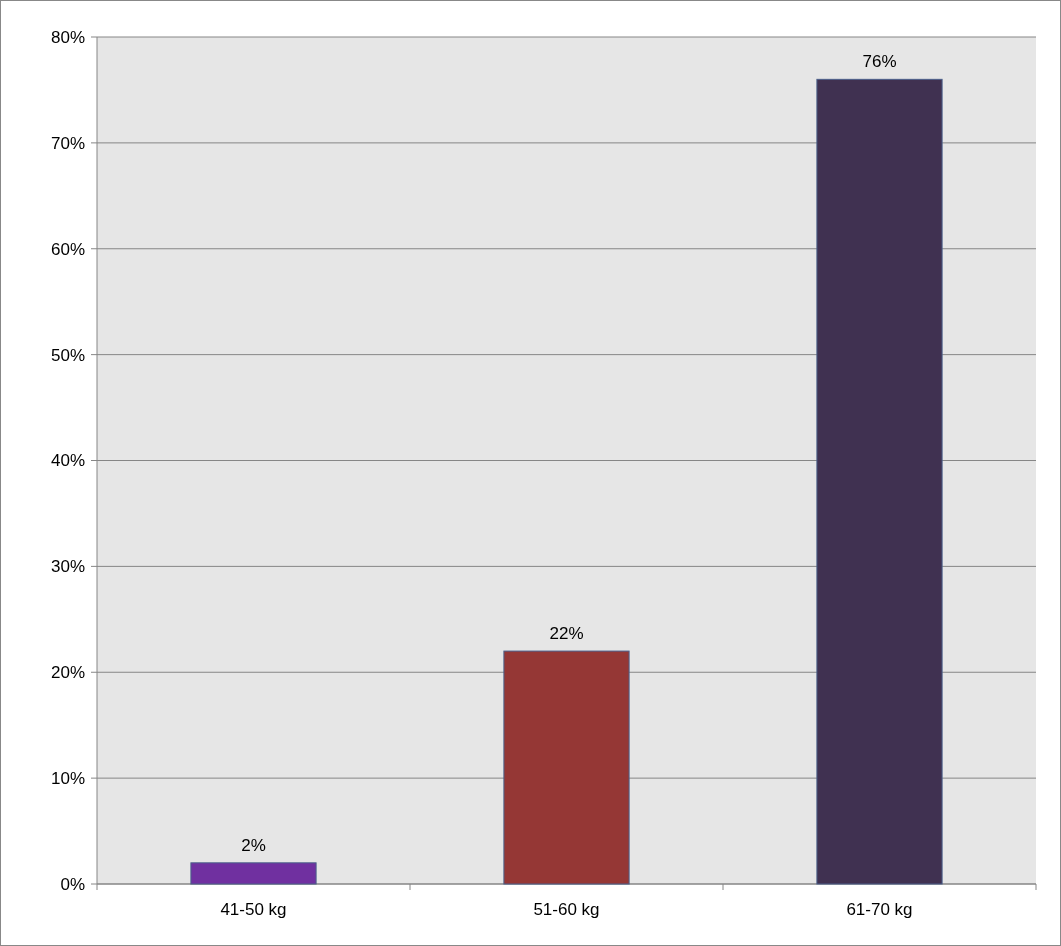 The width and height of the screenshot is (1061, 946). Describe the element at coordinates (566, 634) in the screenshot. I see `data-label: 22%` at that location.